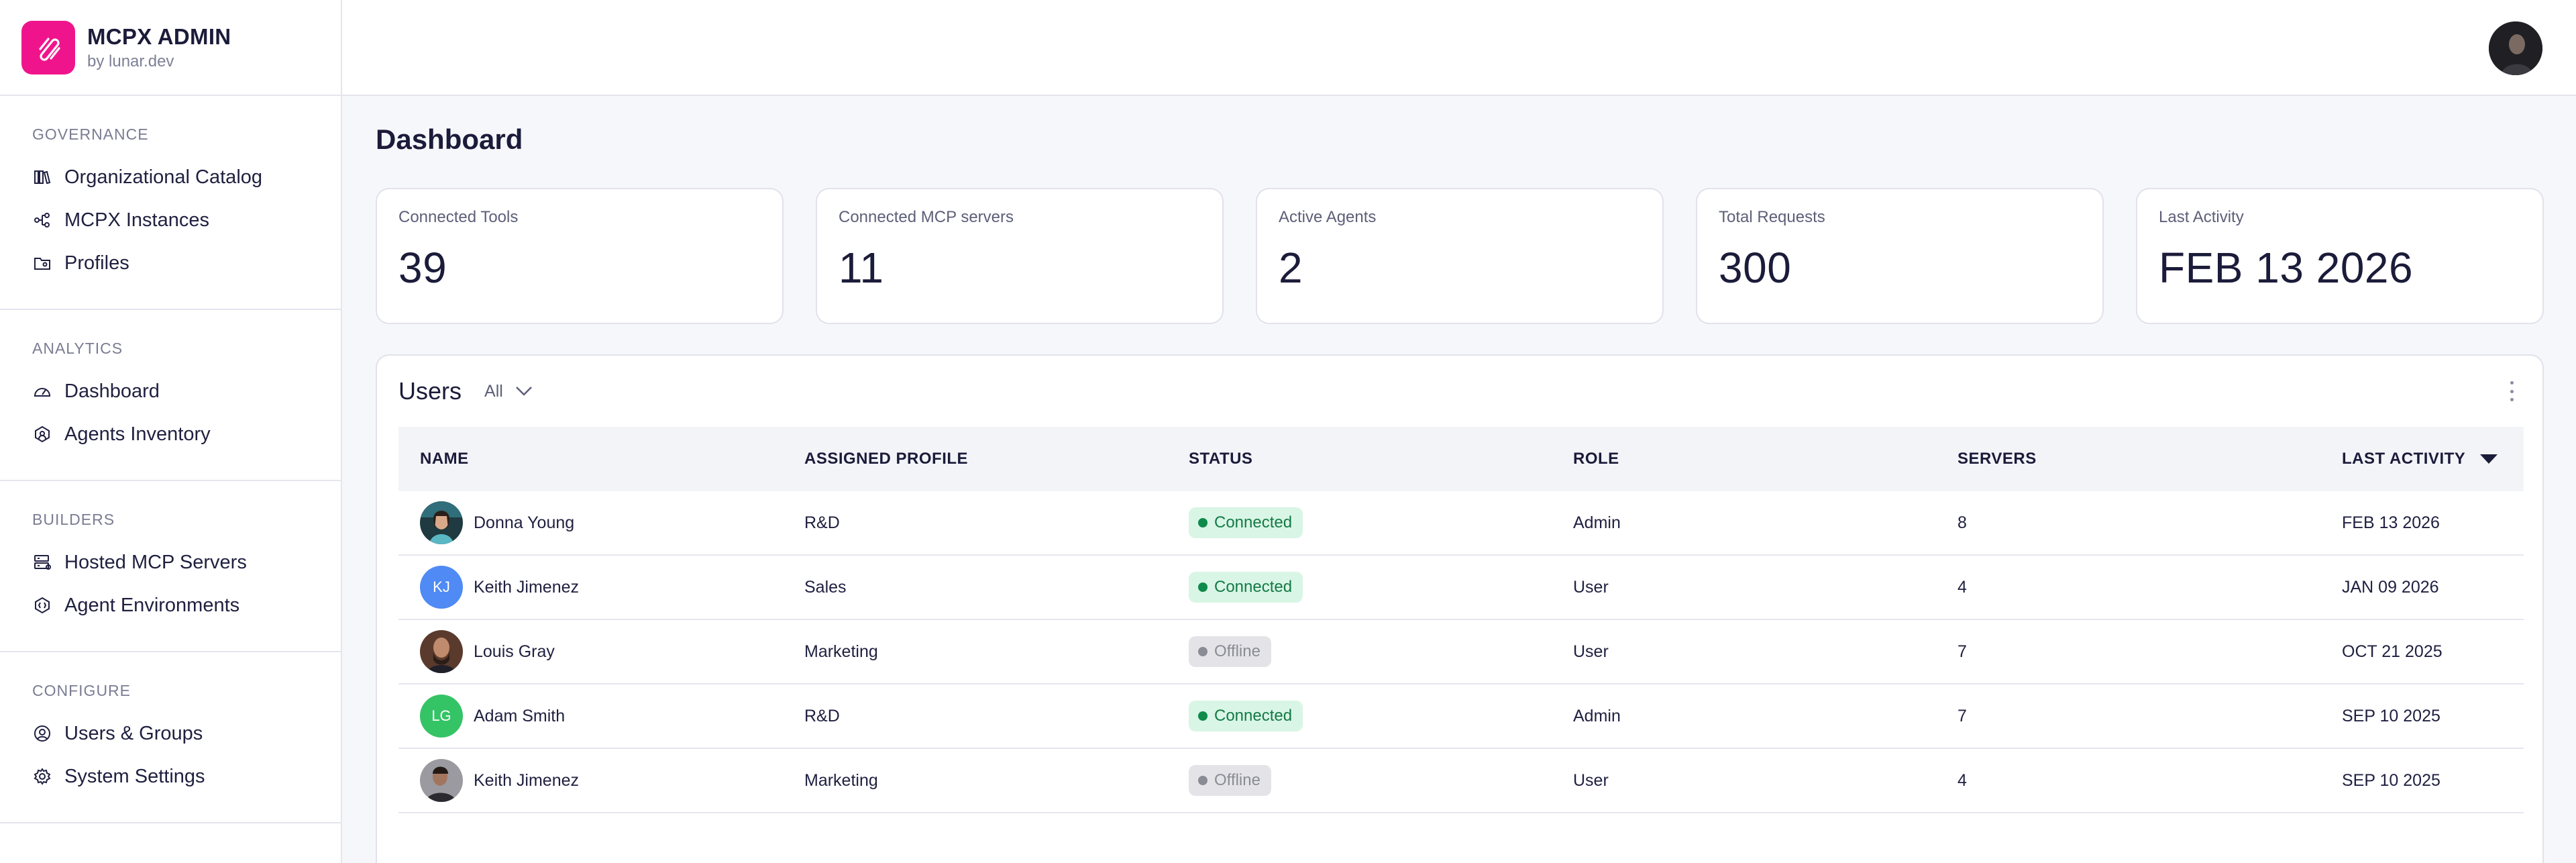  I want to click on stat-value: FEB 13 2026, so click(2286, 268).